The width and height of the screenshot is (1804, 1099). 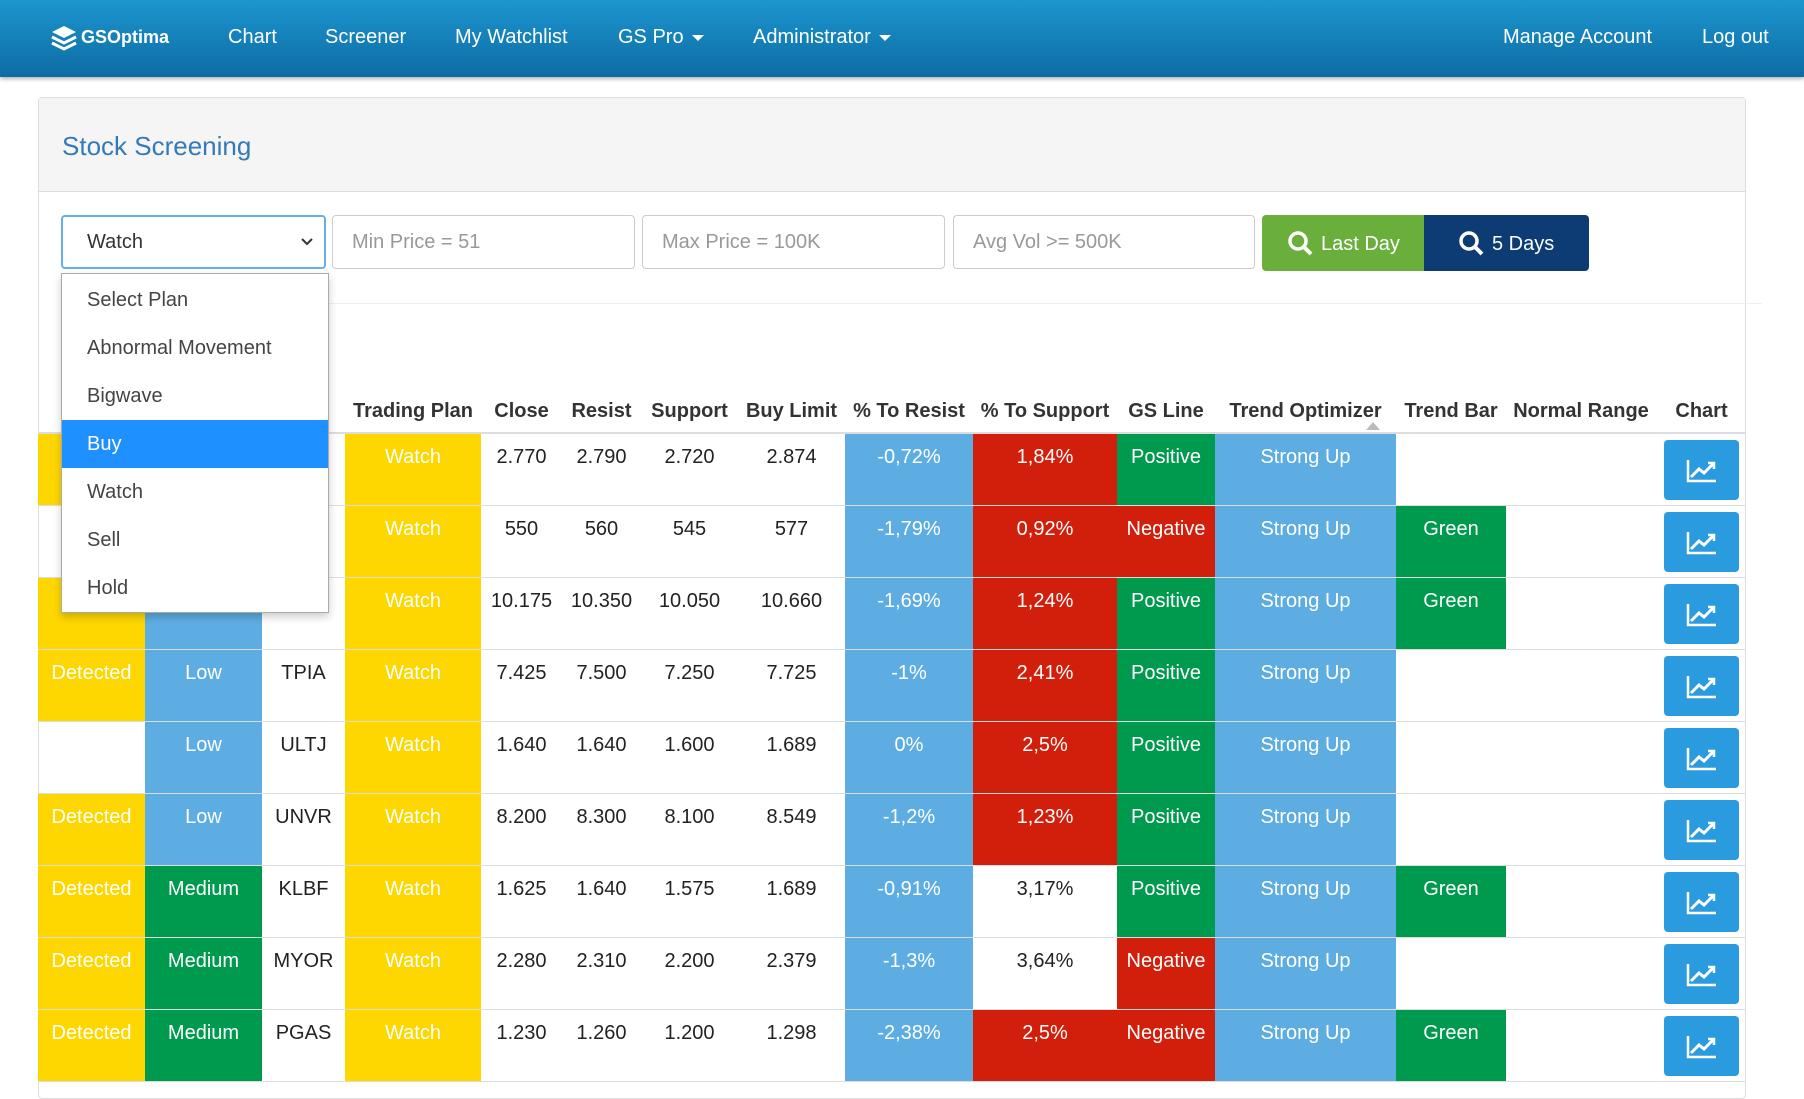 I want to click on table-cell: -1,3%, so click(x=909, y=973).